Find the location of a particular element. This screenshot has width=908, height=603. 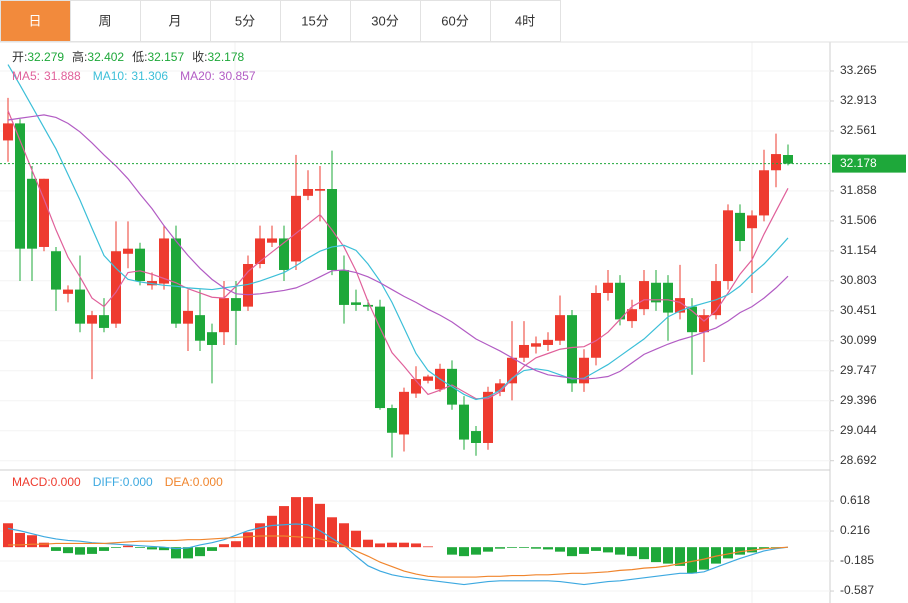

tab: 30分 is located at coordinates (385, 21).